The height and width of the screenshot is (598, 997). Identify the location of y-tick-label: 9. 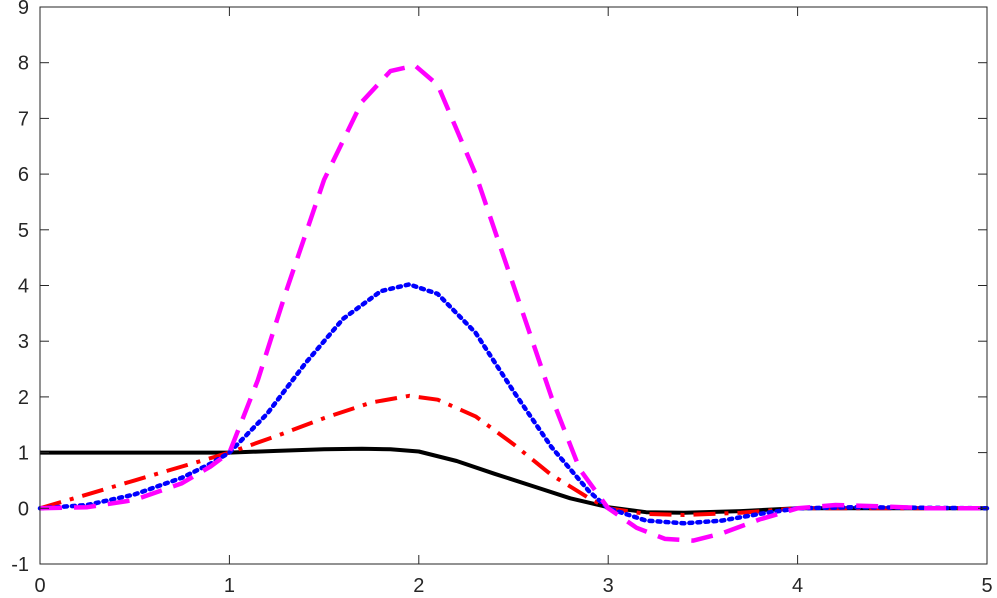
(23, 9).